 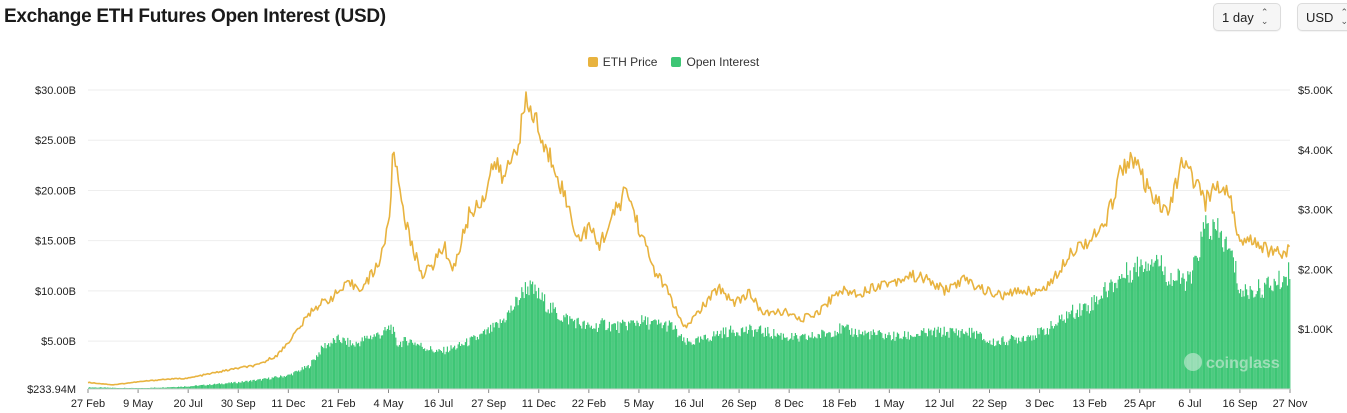 I want to click on legend-item-eth-price: ETH Price, so click(x=622, y=62).